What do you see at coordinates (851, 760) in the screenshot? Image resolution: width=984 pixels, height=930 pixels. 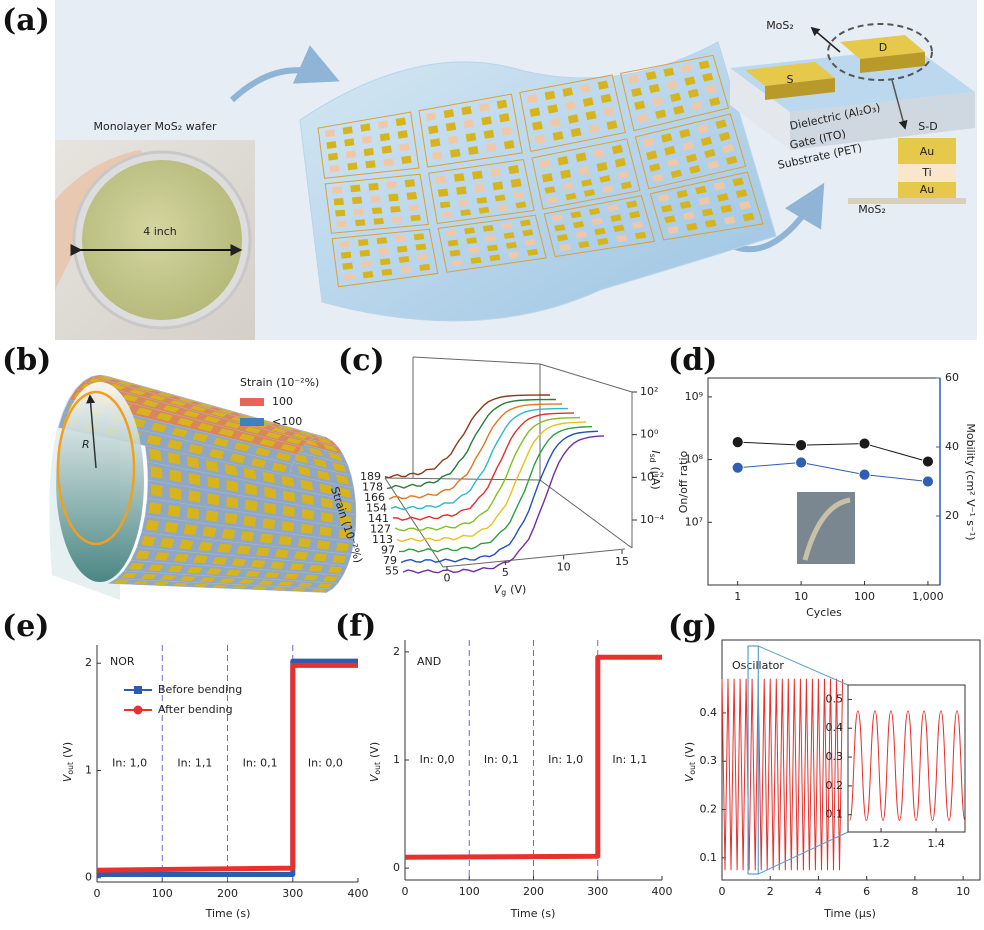 I see `plot-frame` at bounding box center [851, 760].